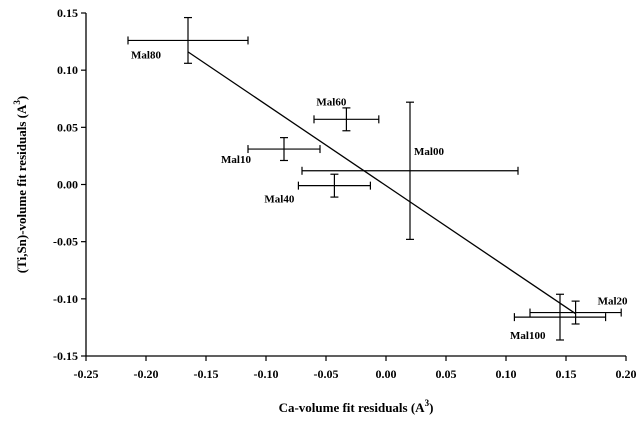  Describe the element at coordinates (65, 242) in the screenshot. I see `y-tick-label: -0.05` at that location.